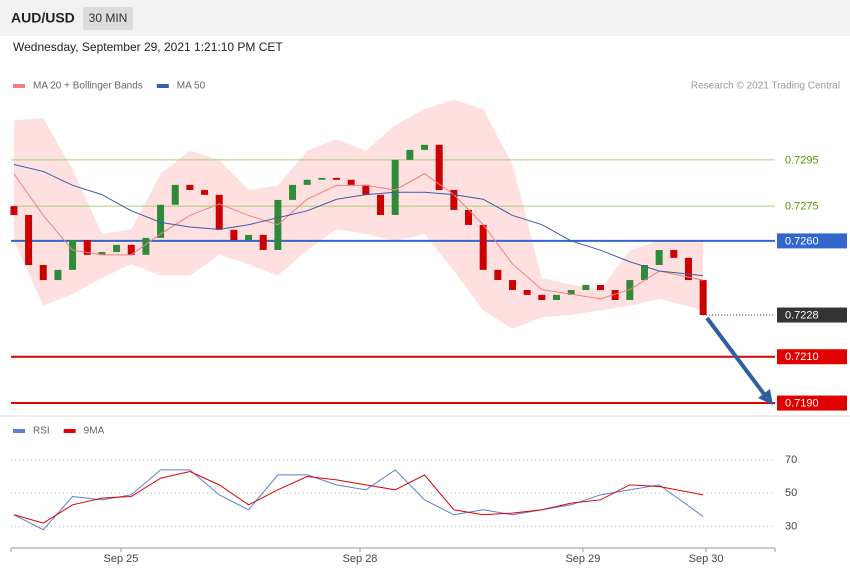 The image size is (850, 576). Describe the element at coordinates (43, 18) in the screenshot. I see `symbol: AUD/USD` at that location.